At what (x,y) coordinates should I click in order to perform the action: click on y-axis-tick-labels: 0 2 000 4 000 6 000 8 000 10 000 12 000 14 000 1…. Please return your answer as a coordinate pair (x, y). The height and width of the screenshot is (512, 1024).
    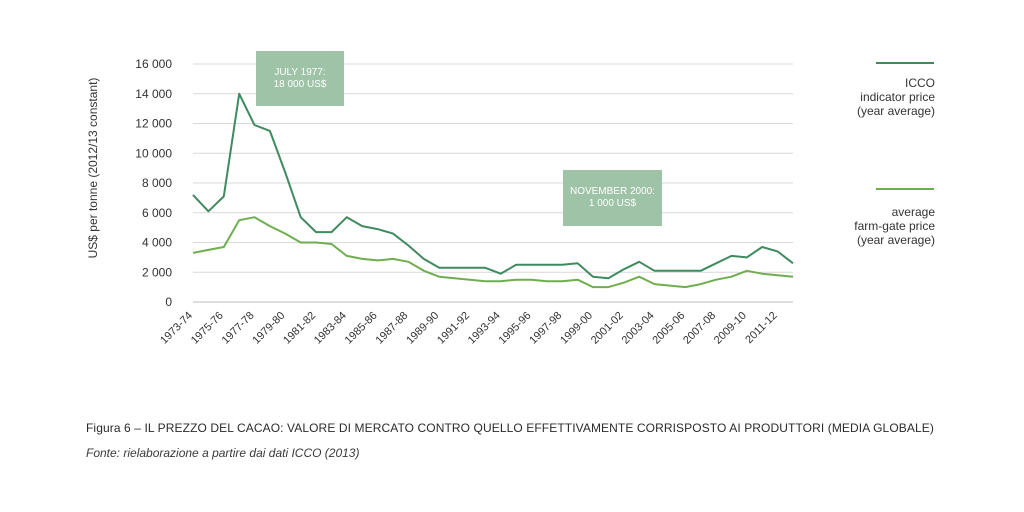
    Looking at the image, I should click on (153, 183).